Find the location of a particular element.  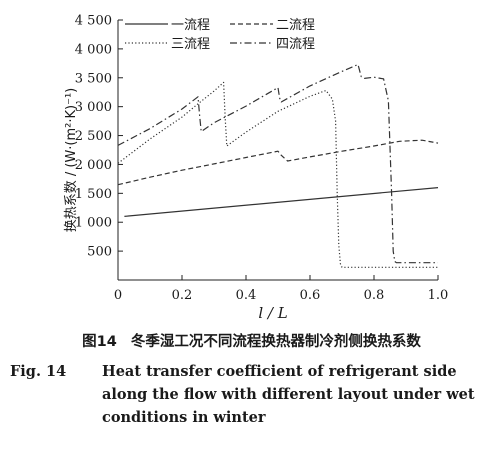

y-tick-label: 3 500 is located at coordinates (93, 78).